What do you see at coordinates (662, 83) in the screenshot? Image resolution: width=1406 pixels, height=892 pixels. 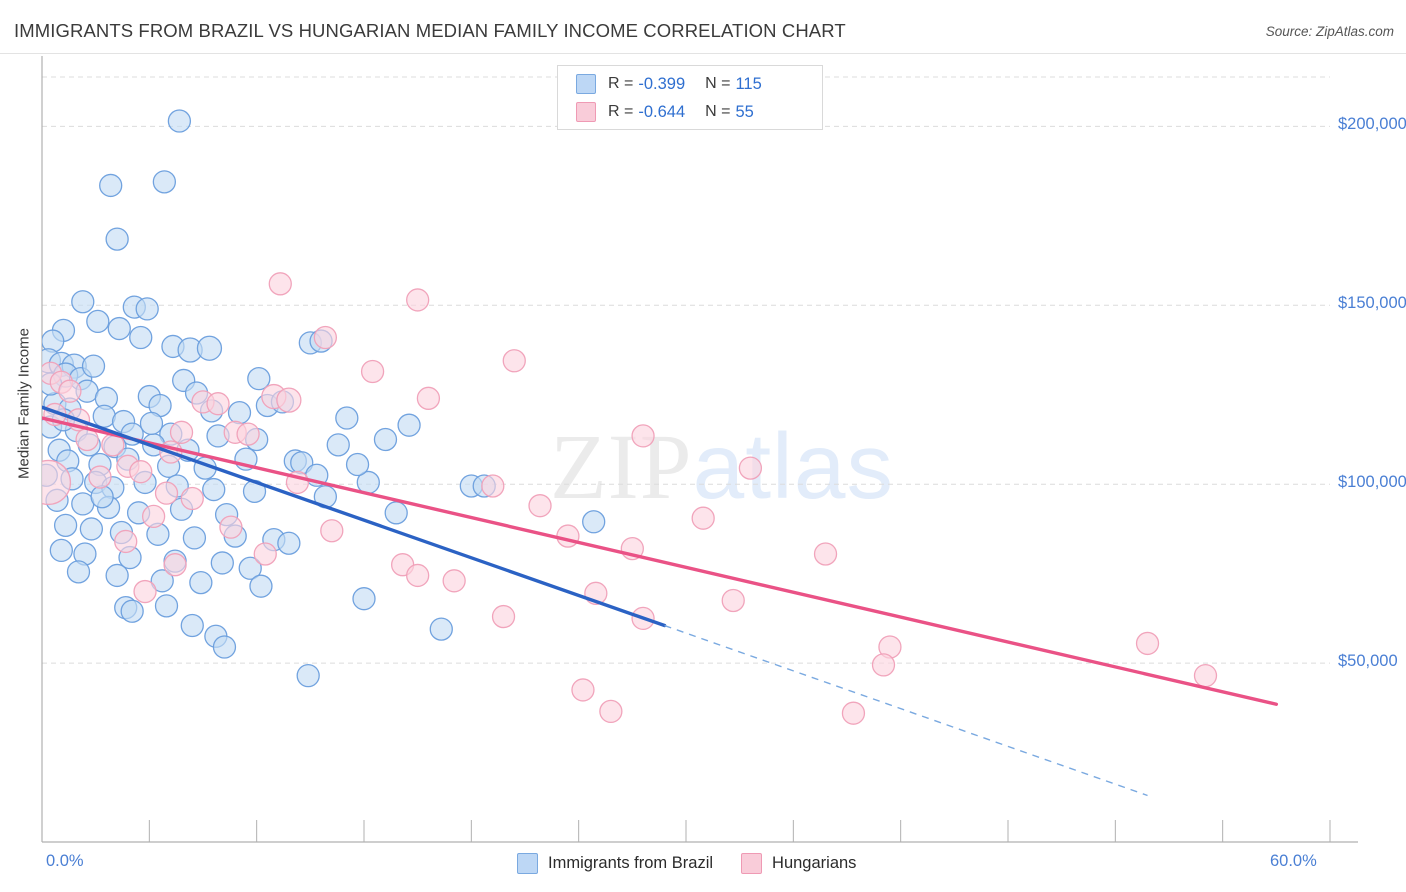 I see `r-value-brazil: -0.399` at bounding box center [662, 83].